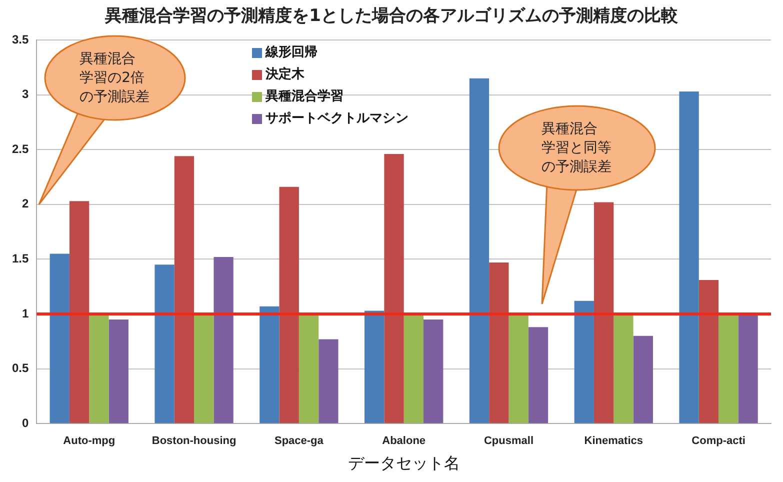 This screenshot has width=783, height=482. I want to click on x-tick-label: Boston-housing, so click(194, 441).